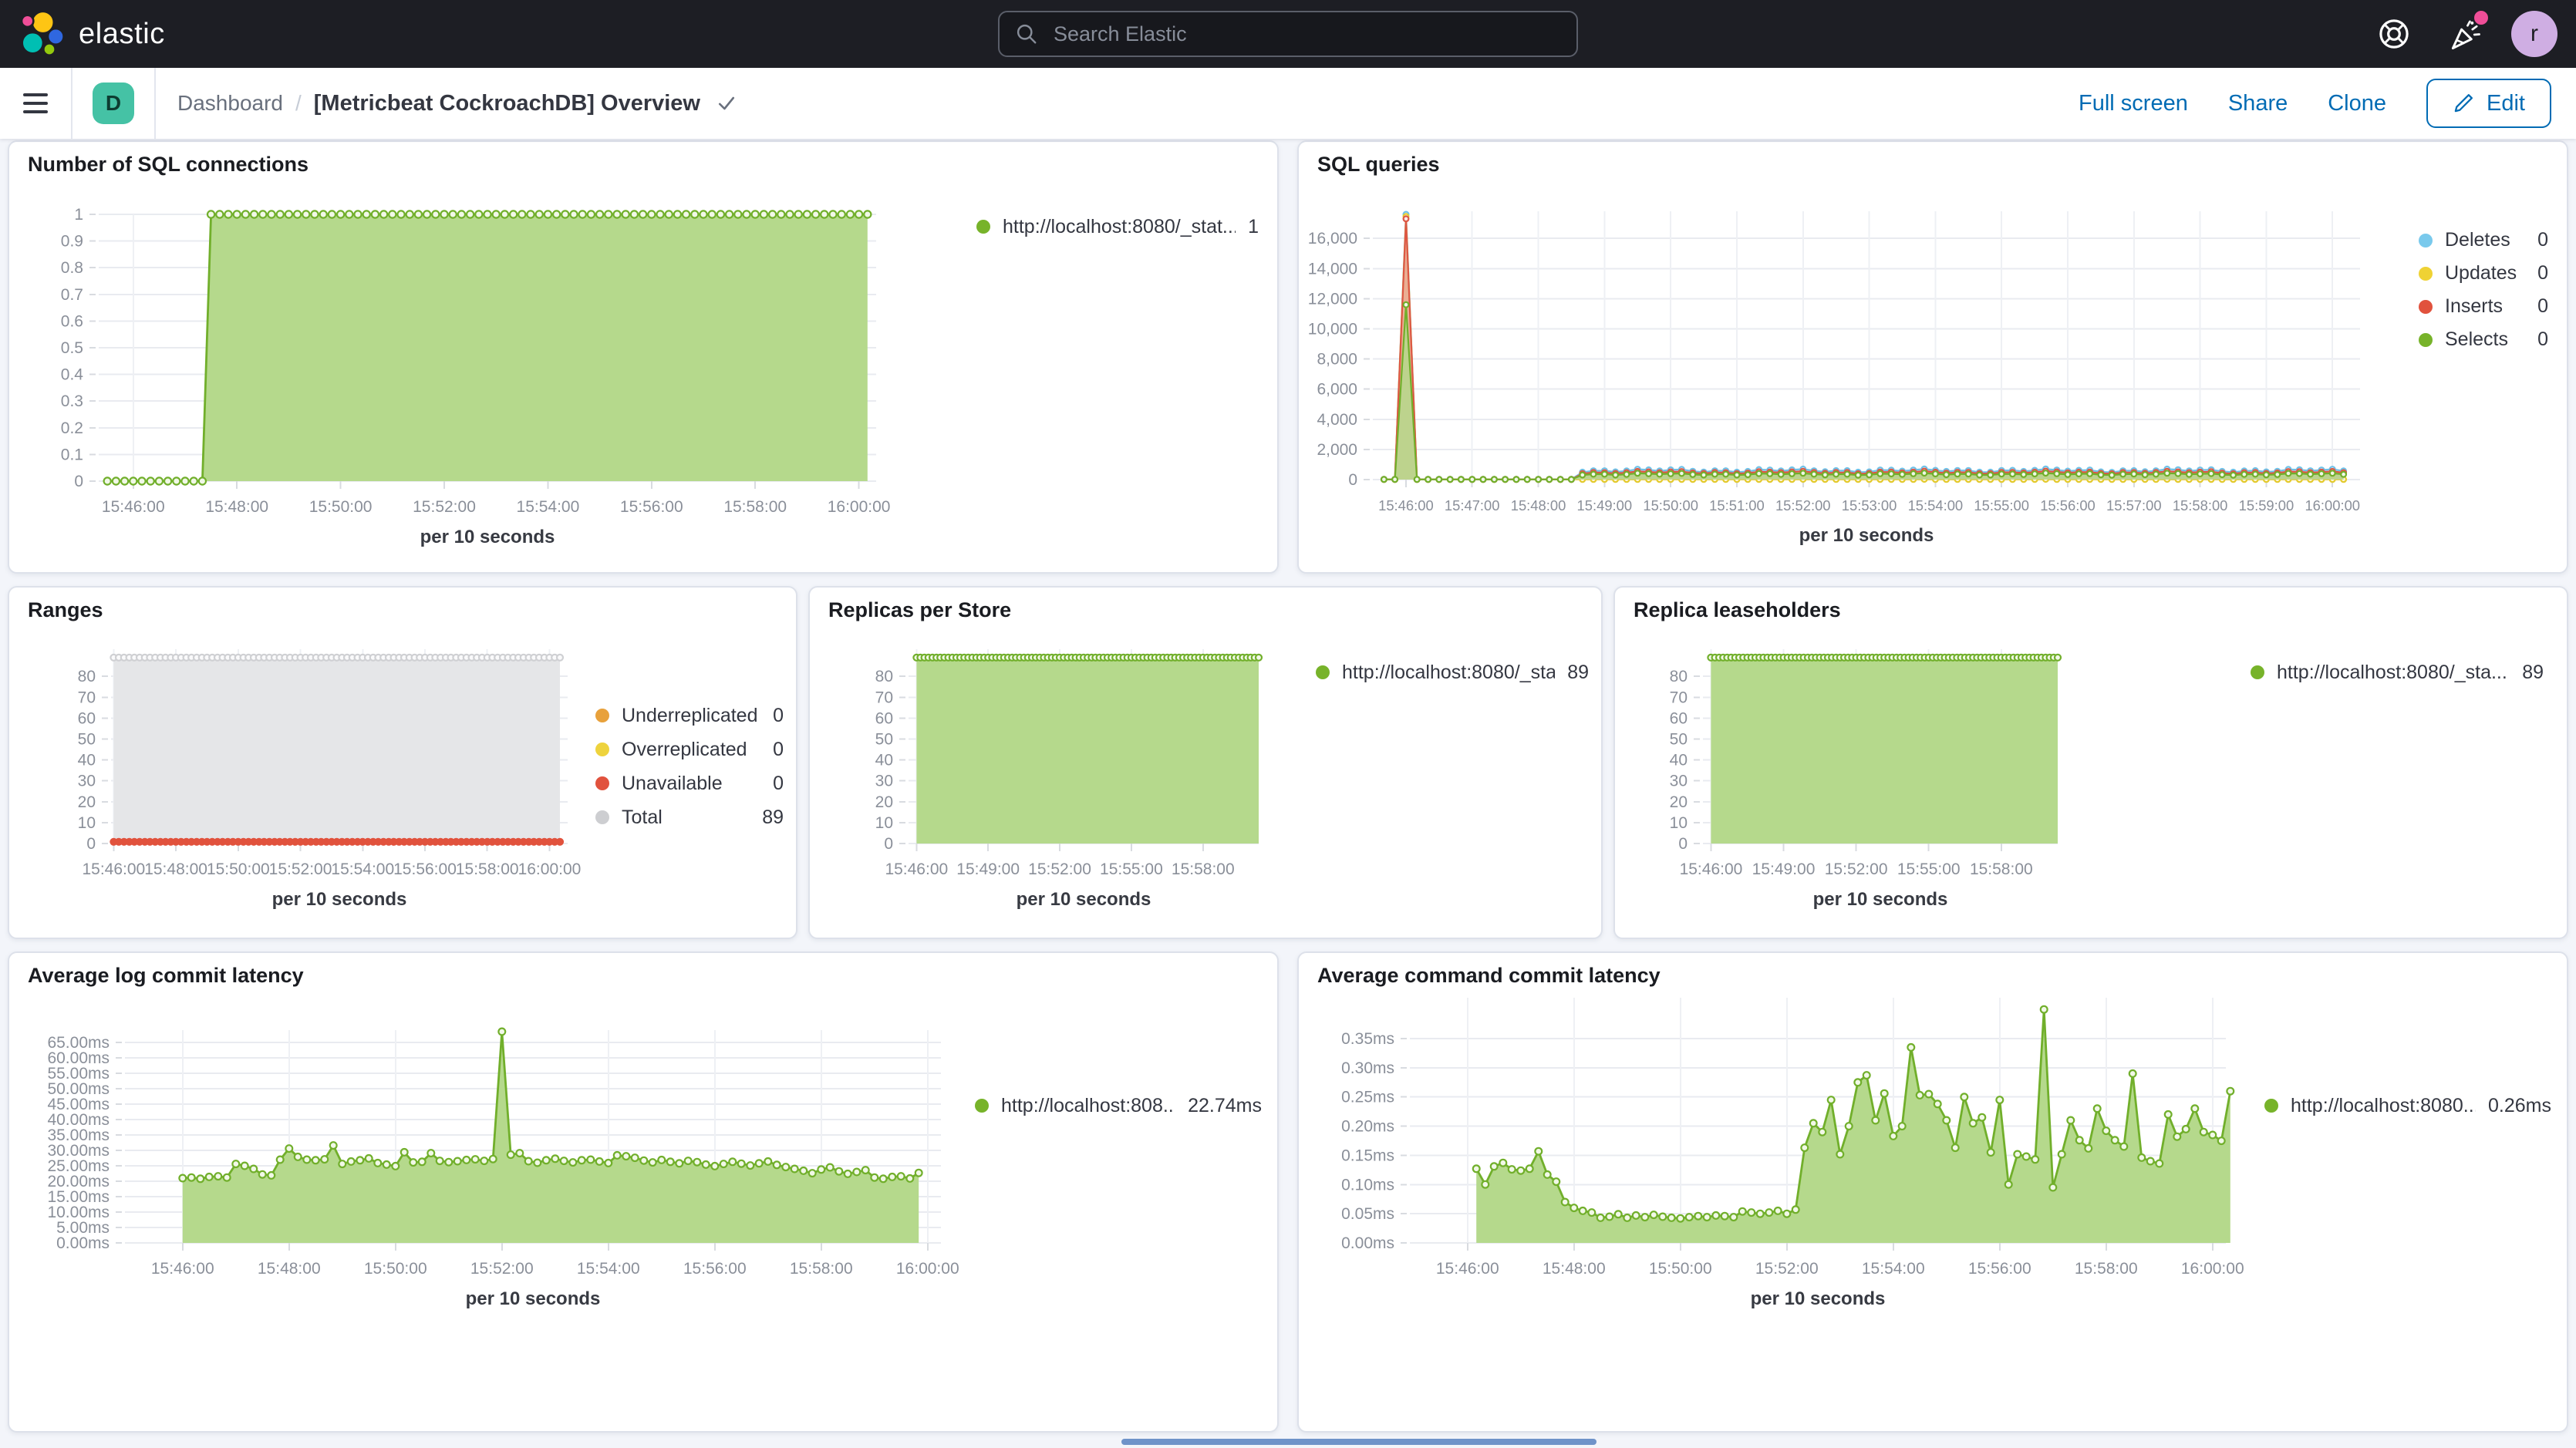 The height and width of the screenshot is (1448, 2576). What do you see at coordinates (1332, 269) in the screenshot?
I see `svg-text: 14,000` at bounding box center [1332, 269].